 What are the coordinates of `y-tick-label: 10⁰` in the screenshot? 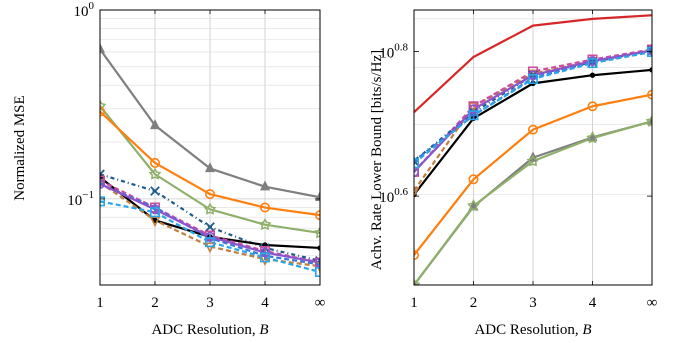 It's located at (84, 10).